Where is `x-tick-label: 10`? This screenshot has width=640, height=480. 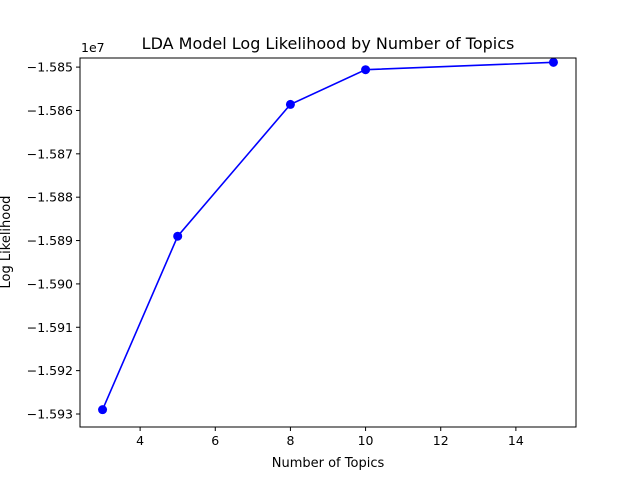
x-tick-label: 10 is located at coordinates (366, 440).